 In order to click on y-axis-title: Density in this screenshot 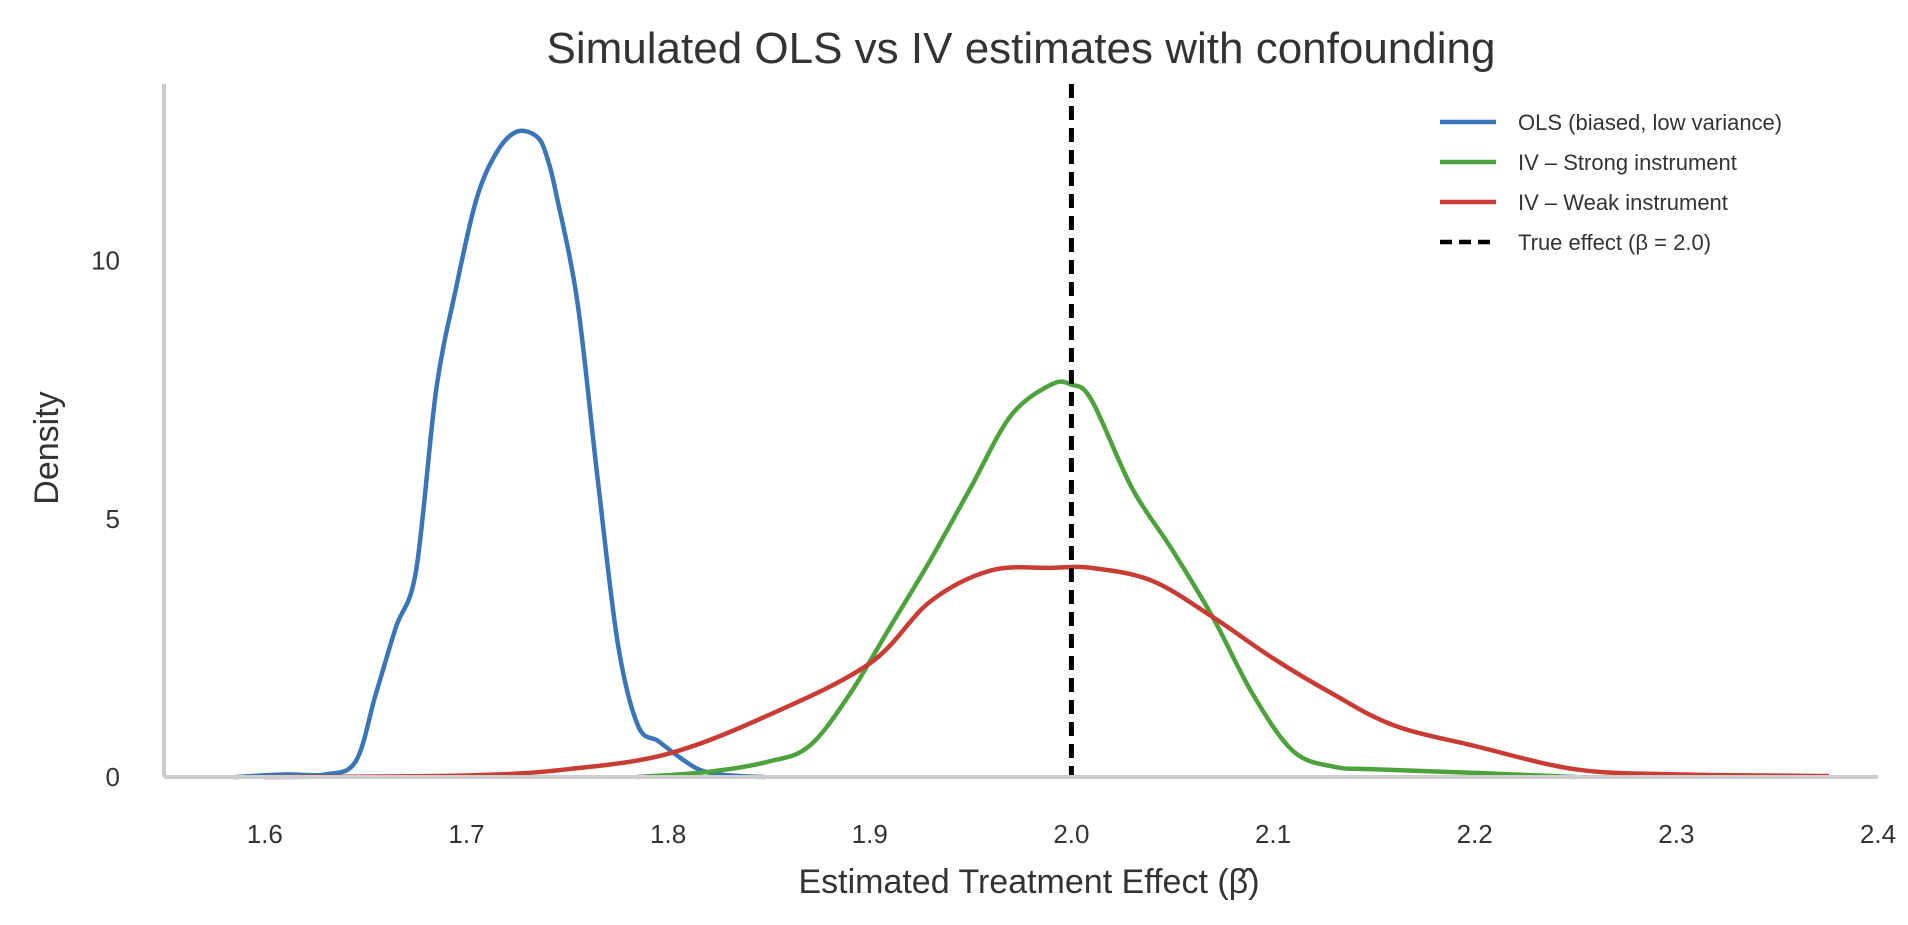, I will do `click(47, 447)`.